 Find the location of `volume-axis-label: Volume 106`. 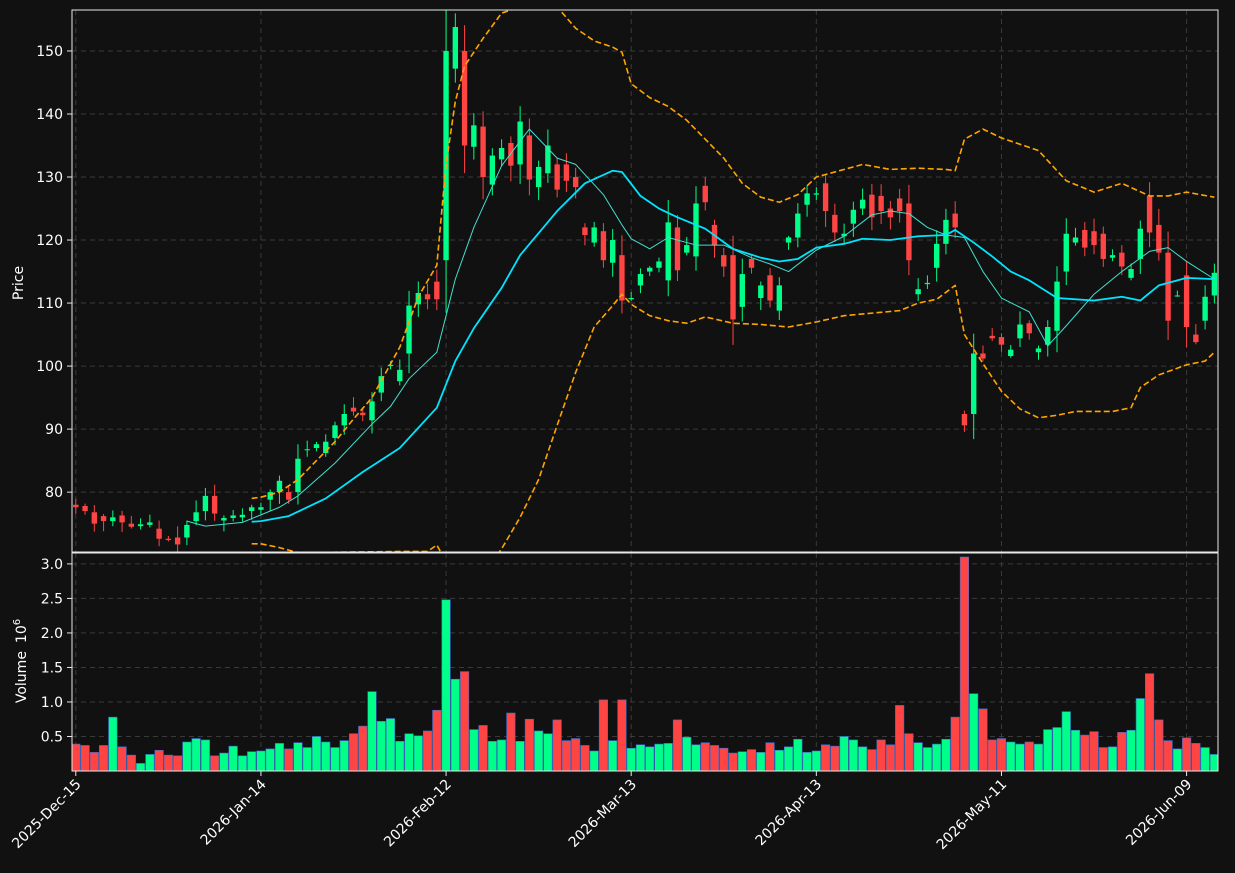

volume-axis-label: Volume 106 is located at coordinates (21, 661).